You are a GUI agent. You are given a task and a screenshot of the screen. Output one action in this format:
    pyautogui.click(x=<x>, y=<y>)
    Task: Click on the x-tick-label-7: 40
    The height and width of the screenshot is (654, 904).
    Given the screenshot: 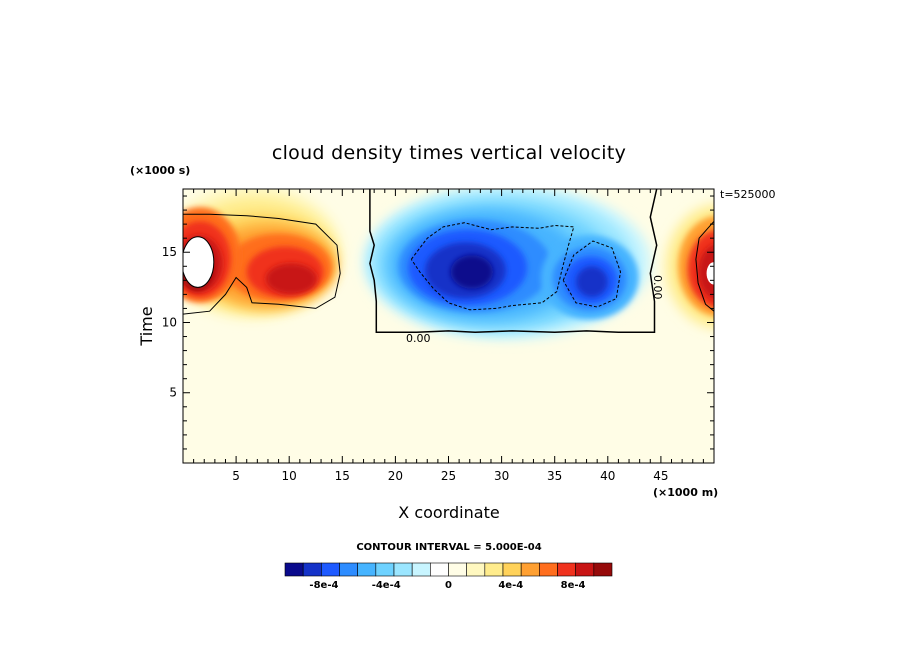 What is the action you would take?
    pyautogui.click(x=607, y=476)
    